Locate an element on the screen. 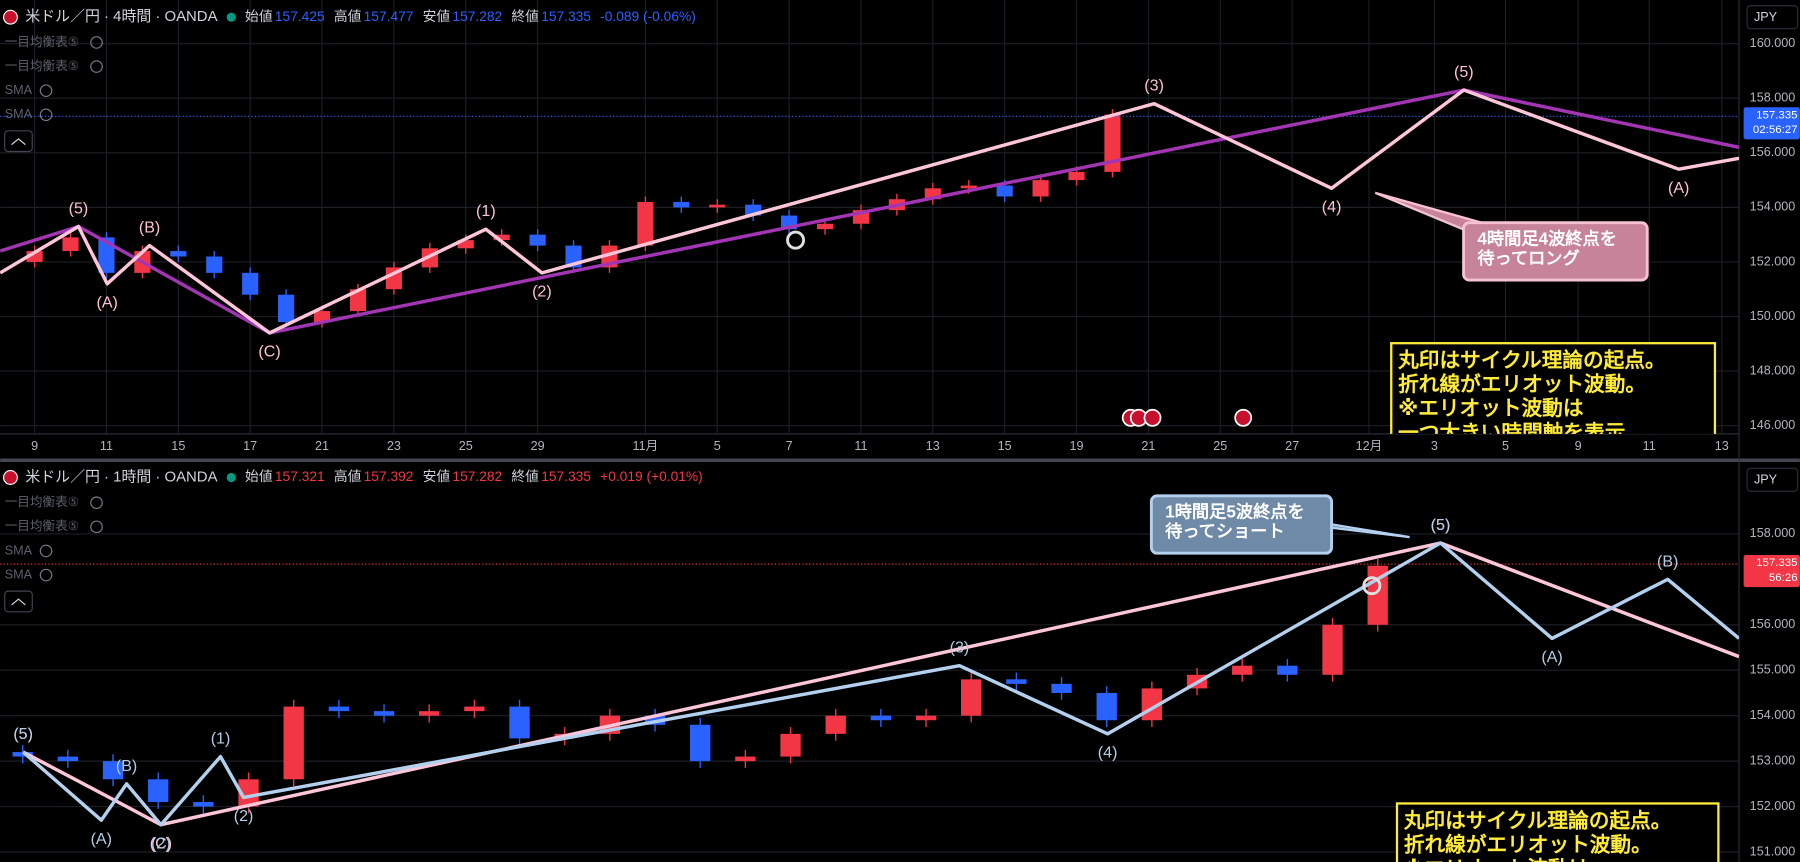 This screenshot has height=862, width=1800. wave-label: (1) is located at coordinates (221, 739).